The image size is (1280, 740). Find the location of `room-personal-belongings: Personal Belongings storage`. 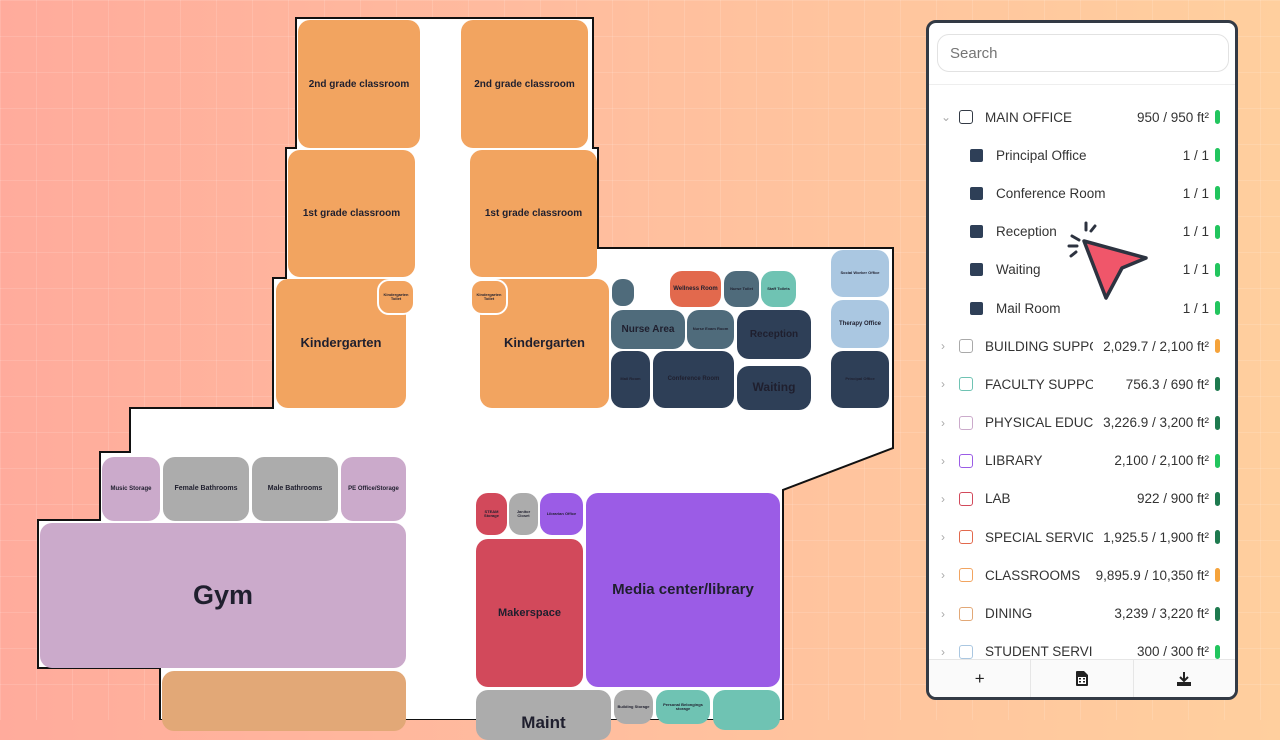

room-personal-belongings: Personal Belongings storage is located at coordinates (683, 707).